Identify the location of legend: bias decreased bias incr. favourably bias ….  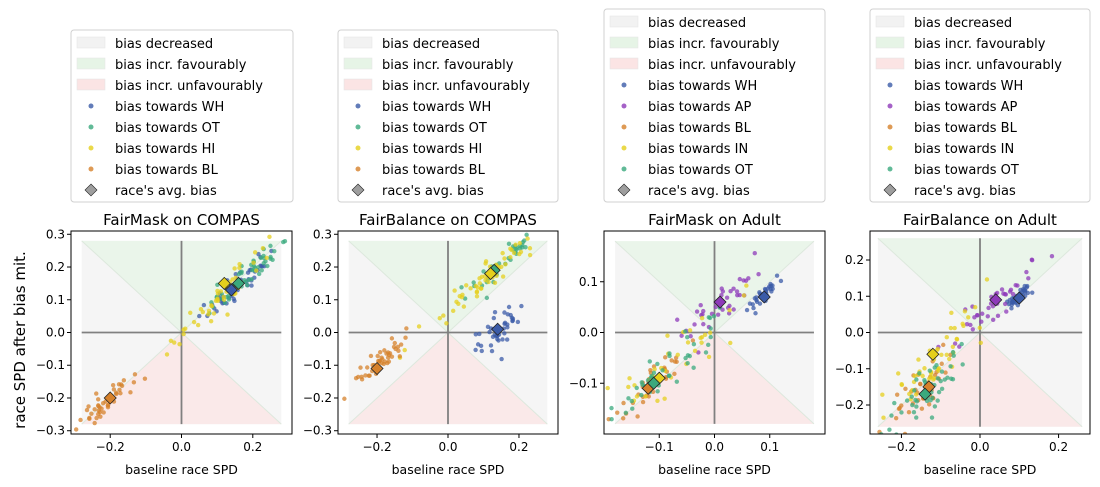
(448, 116).